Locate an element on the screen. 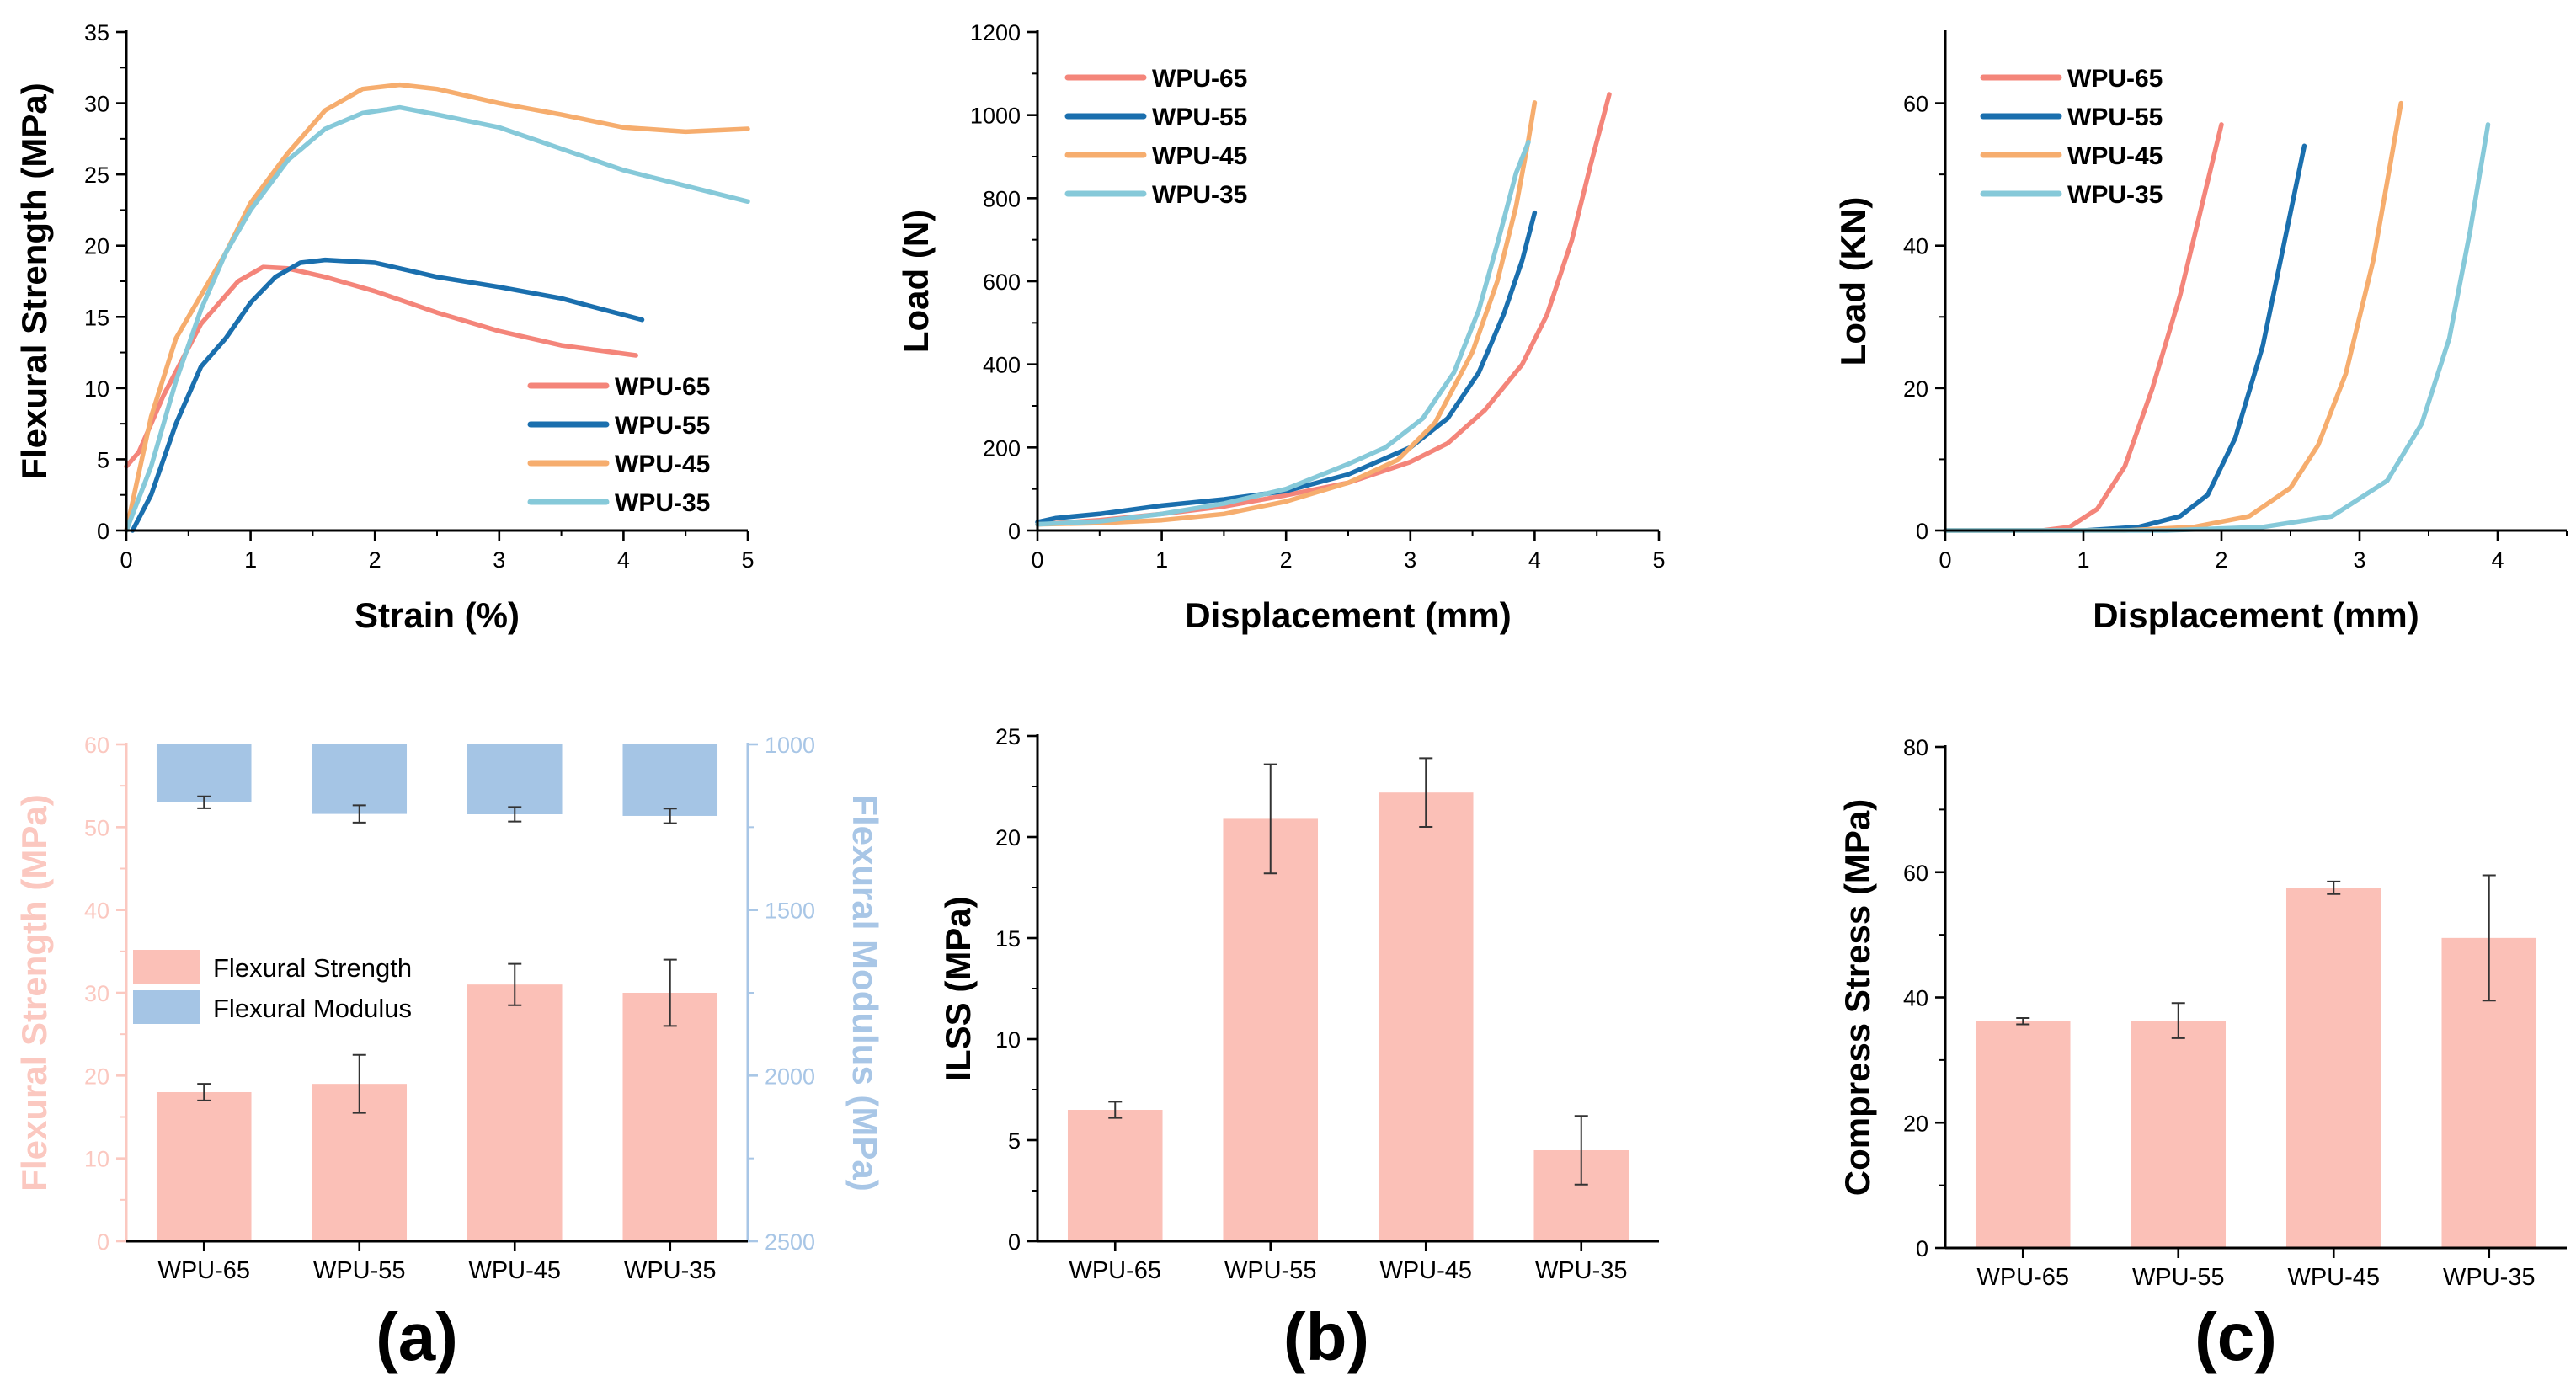 The height and width of the screenshot is (1397, 2576). y-tick-label: 80 is located at coordinates (1915, 747).